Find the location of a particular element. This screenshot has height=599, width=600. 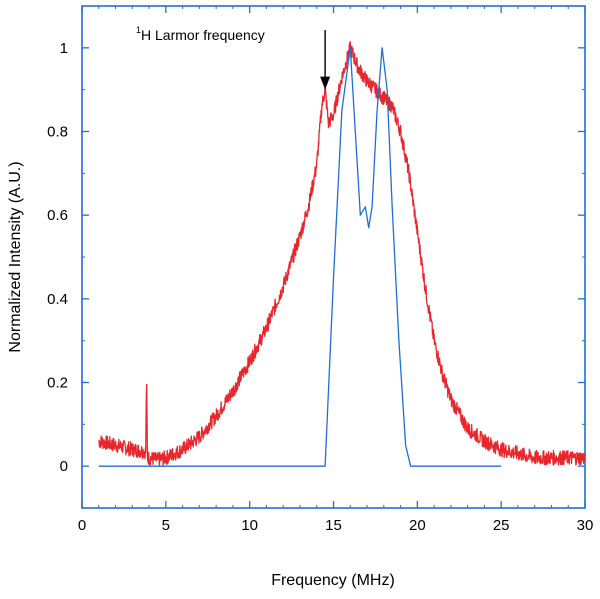

annotation-text: 1H Larmor frequency is located at coordinates (200, 34).